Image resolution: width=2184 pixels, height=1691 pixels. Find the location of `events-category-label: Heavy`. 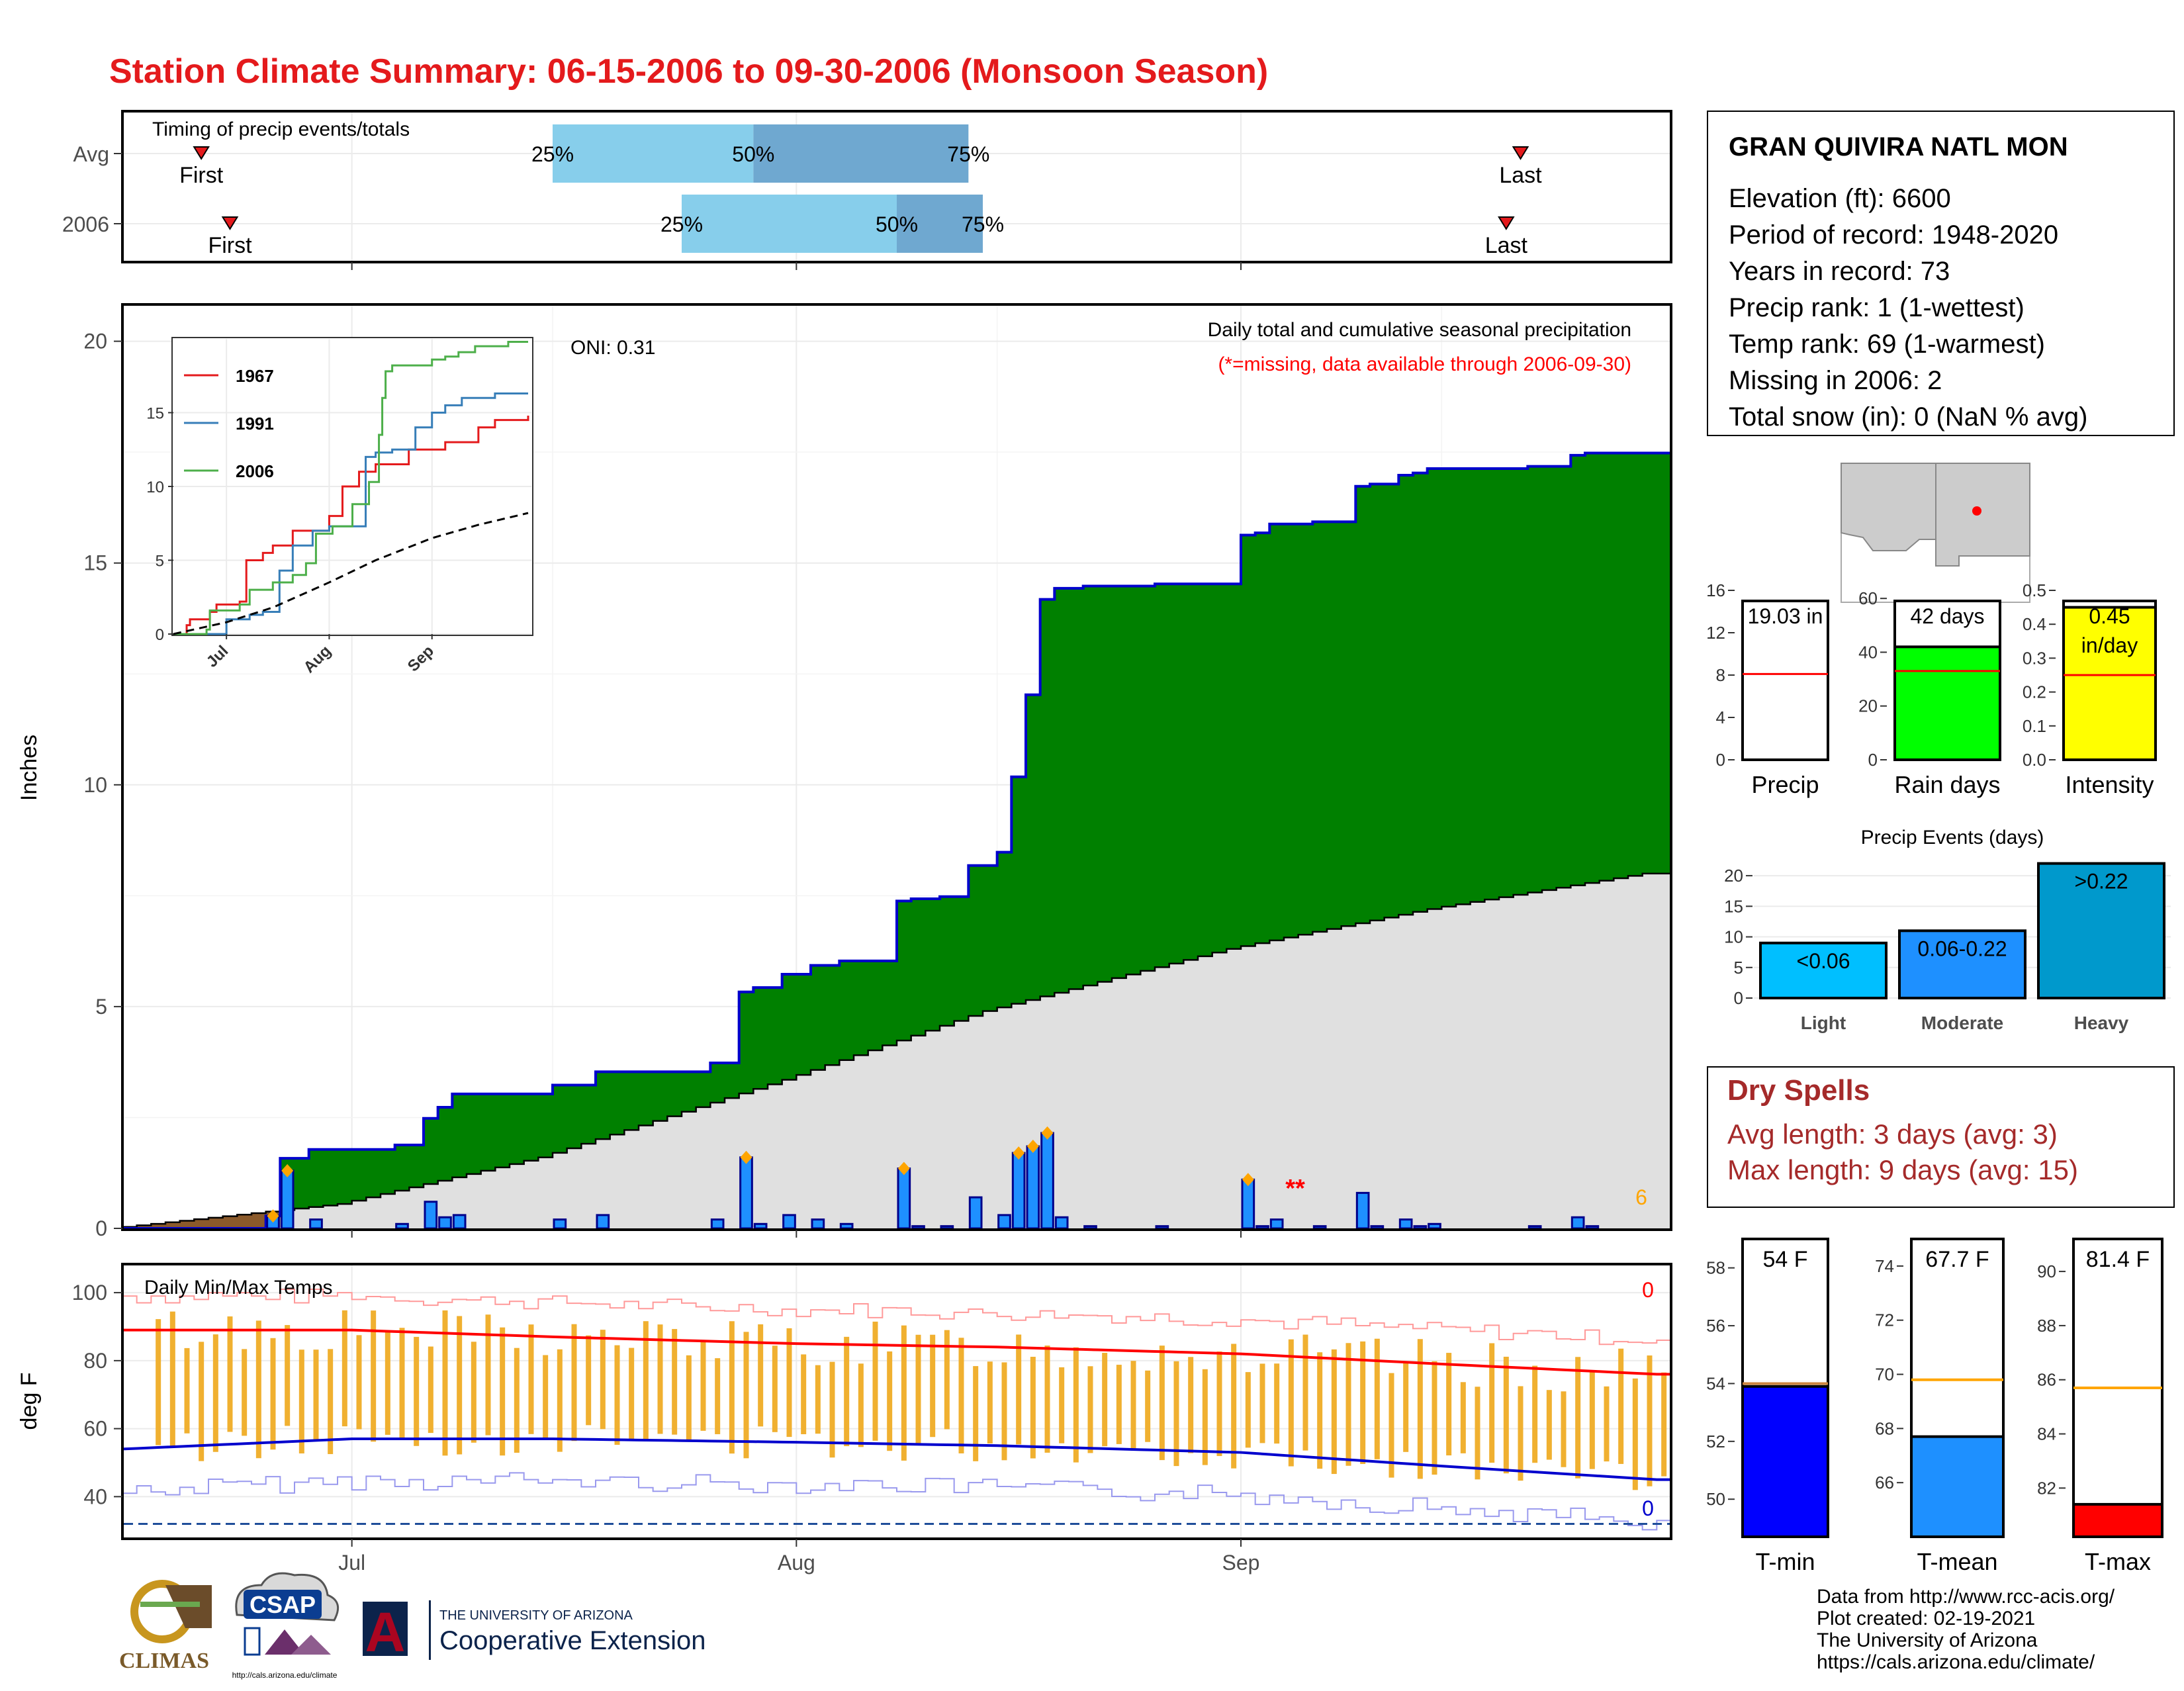

events-category-label: Heavy is located at coordinates (2101, 1023).